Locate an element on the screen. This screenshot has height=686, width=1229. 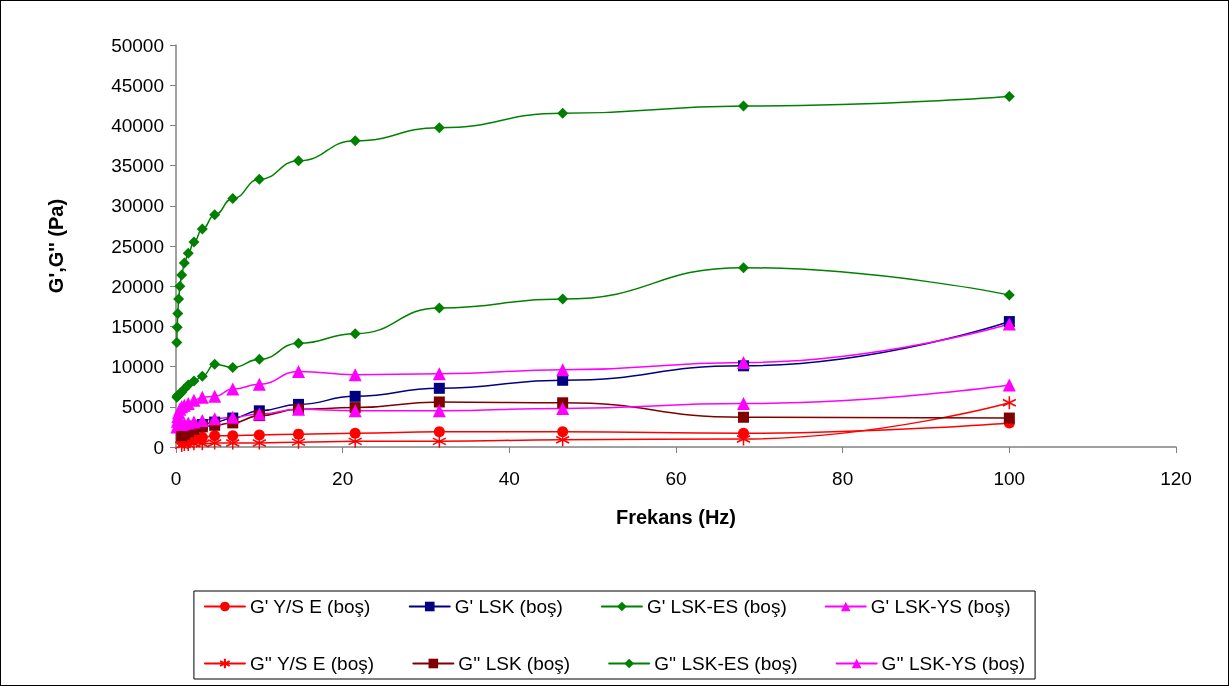
x-tick-label: 60 is located at coordinates (676, 478).